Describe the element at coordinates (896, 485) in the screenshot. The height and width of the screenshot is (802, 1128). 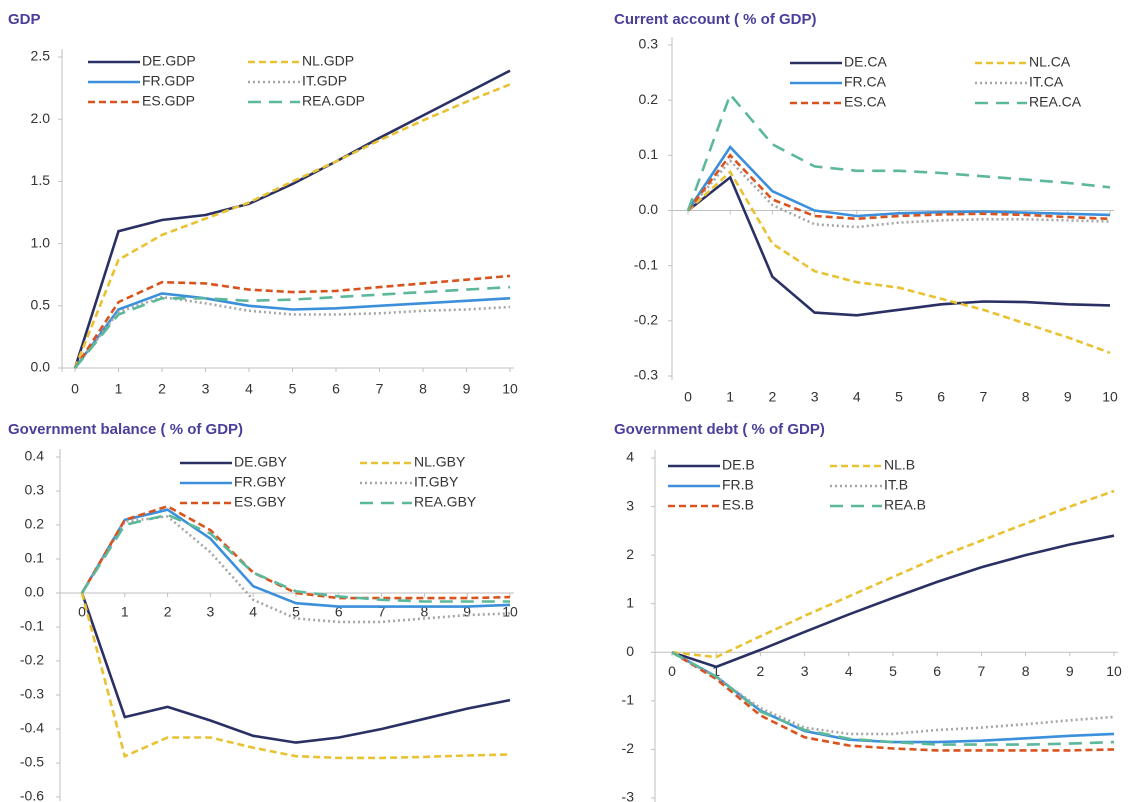
I see `legend-label: IT.B` at that location.